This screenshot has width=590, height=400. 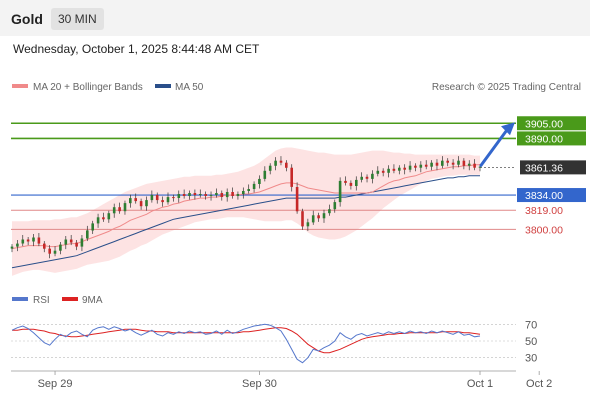 What do you see at coordinates (544, 196) in the screenshot?
I see `level-tag-text-3834-00: 3834.00` at bounding box center [544, 196].